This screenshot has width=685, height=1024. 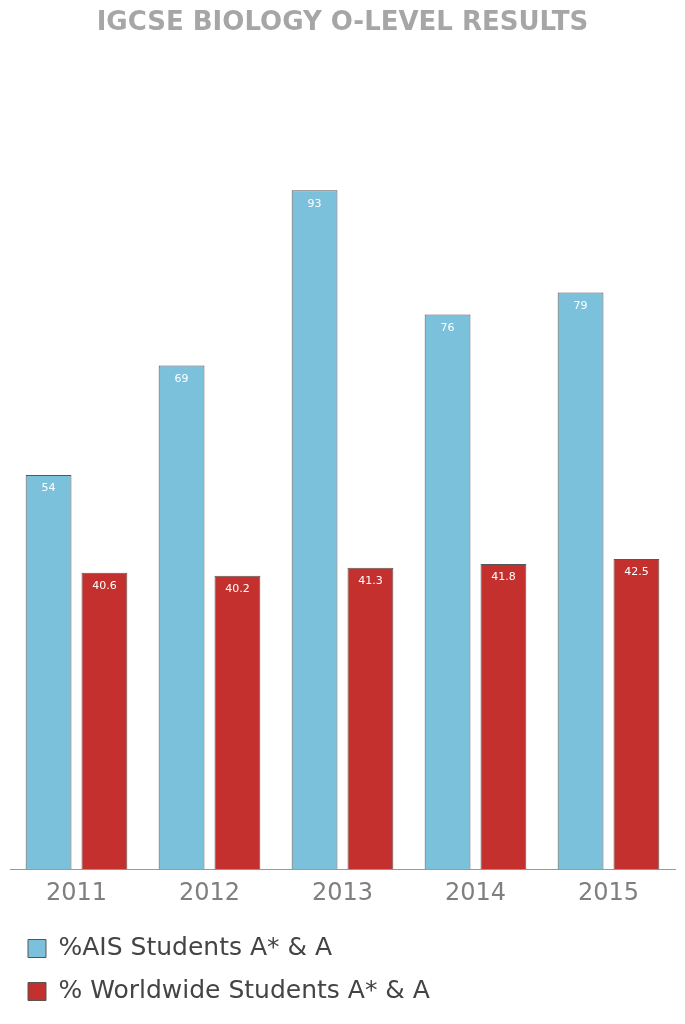 What do you see at coordinates (475, 891) in the screenshot?
I see `x-tick-label: 2014` at bounding box center [475, 891].